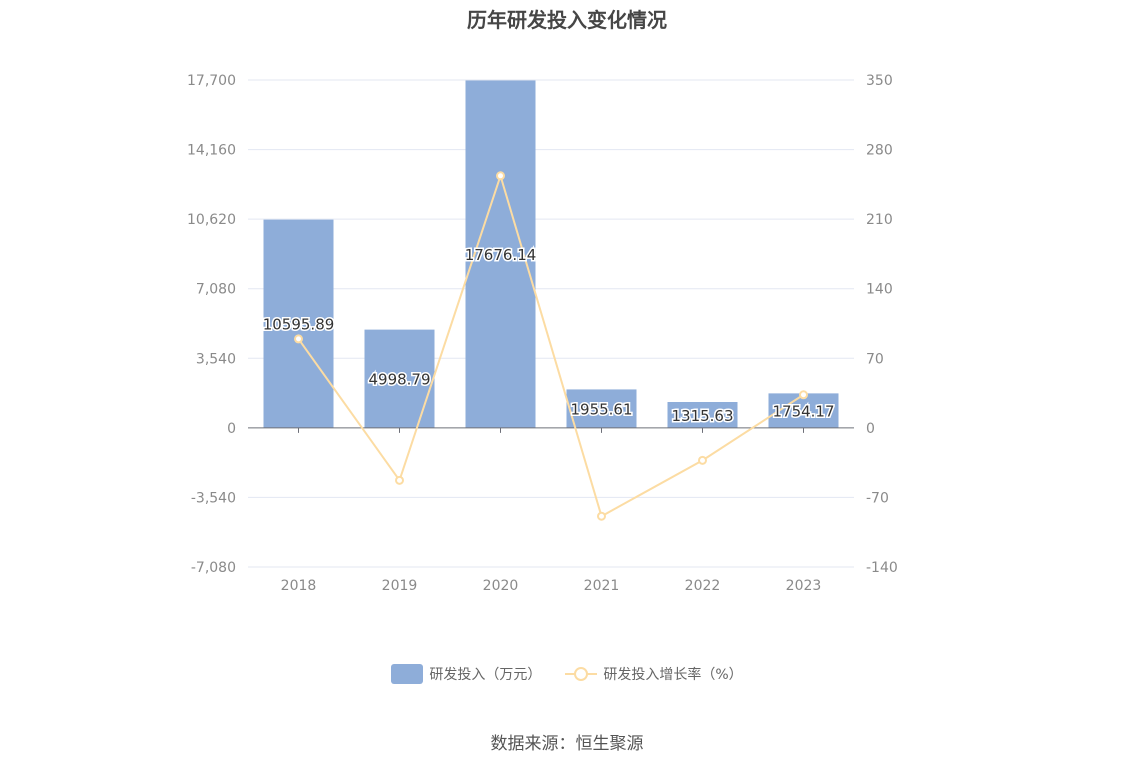 This screenshot has height=766, width=1134. What do you see at coordinates (602, 586) in the screenshot?
I see `x-tick-label-2021: 2021` at bounding box center [602, 586].